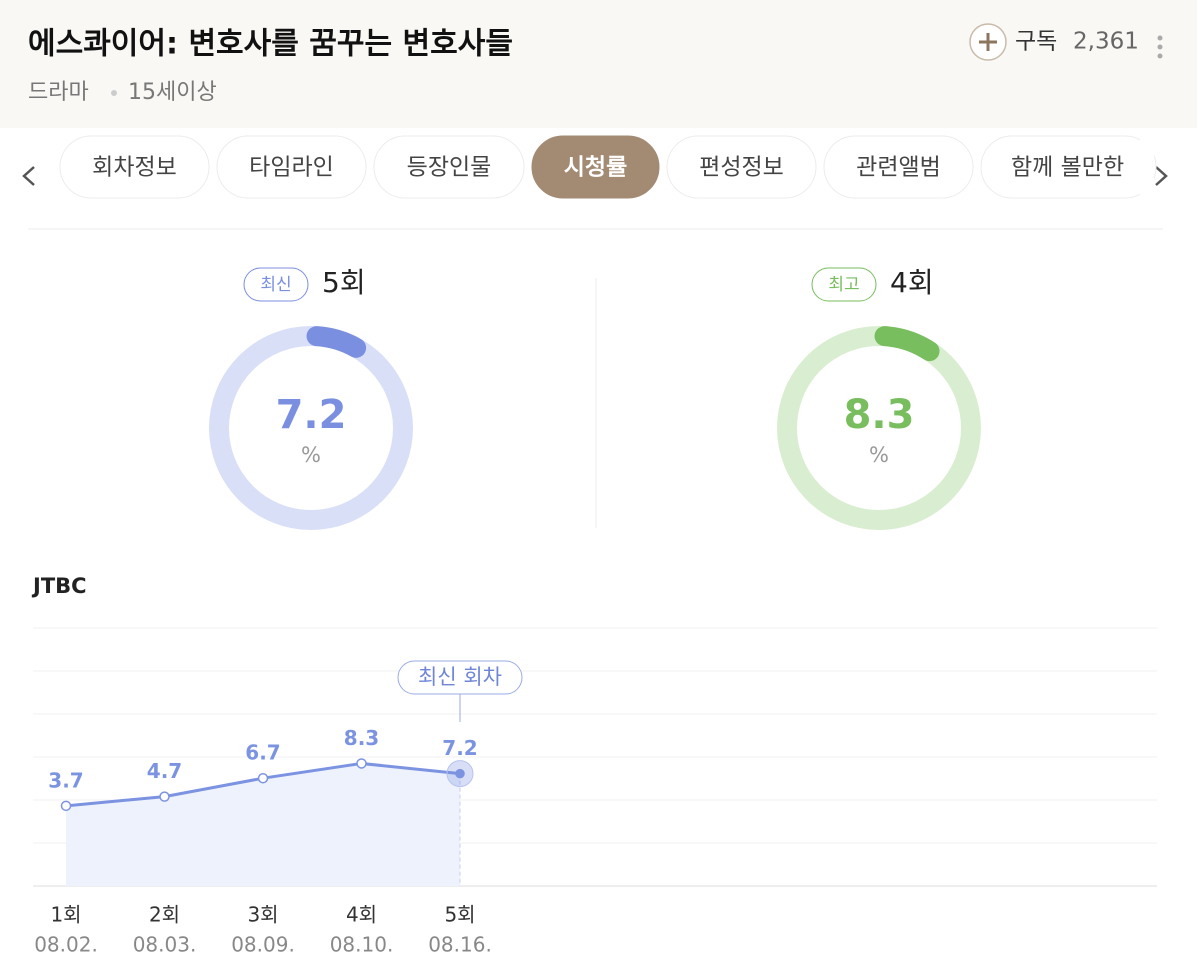 The height and width of the screenshot is (976, 1197). Describe the element at coordinates (1160, 47) in the screenshot. I see `more-menu` at that location.